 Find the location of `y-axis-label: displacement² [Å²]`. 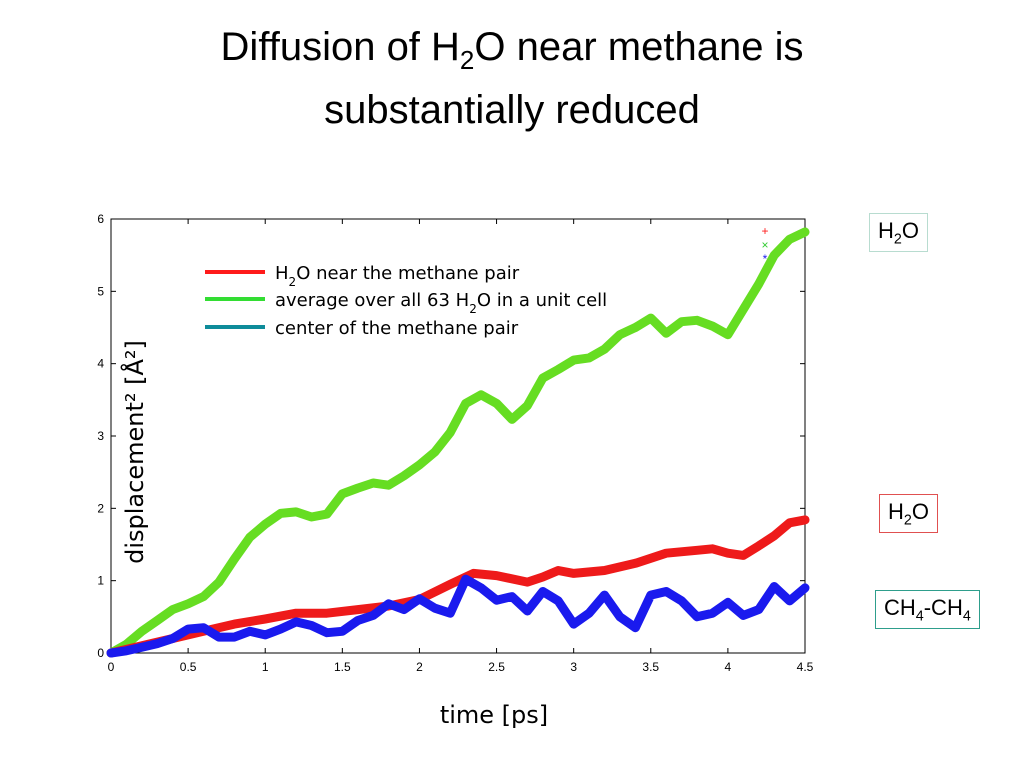

y-axis-label: displacement² [Å²] is located at coordinates (134, 452).